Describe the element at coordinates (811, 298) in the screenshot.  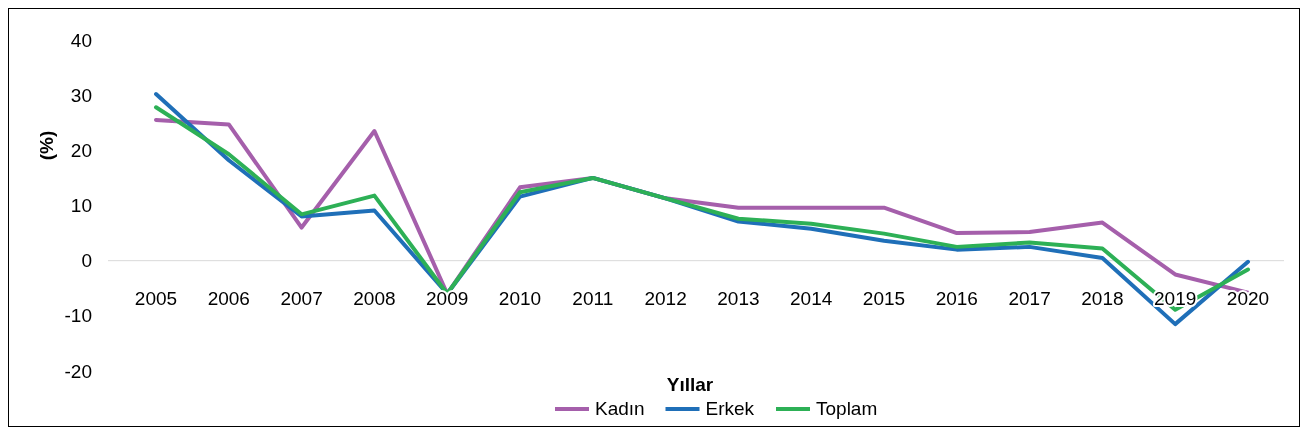
I see `x-tick-label: 2014` at that location.